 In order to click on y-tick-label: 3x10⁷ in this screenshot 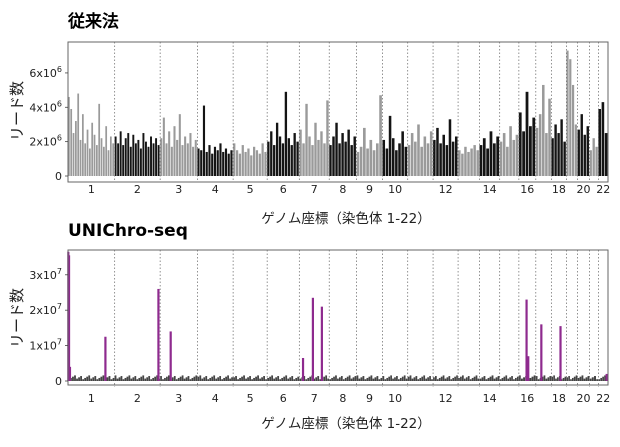, I will do `click(45, 274)`.